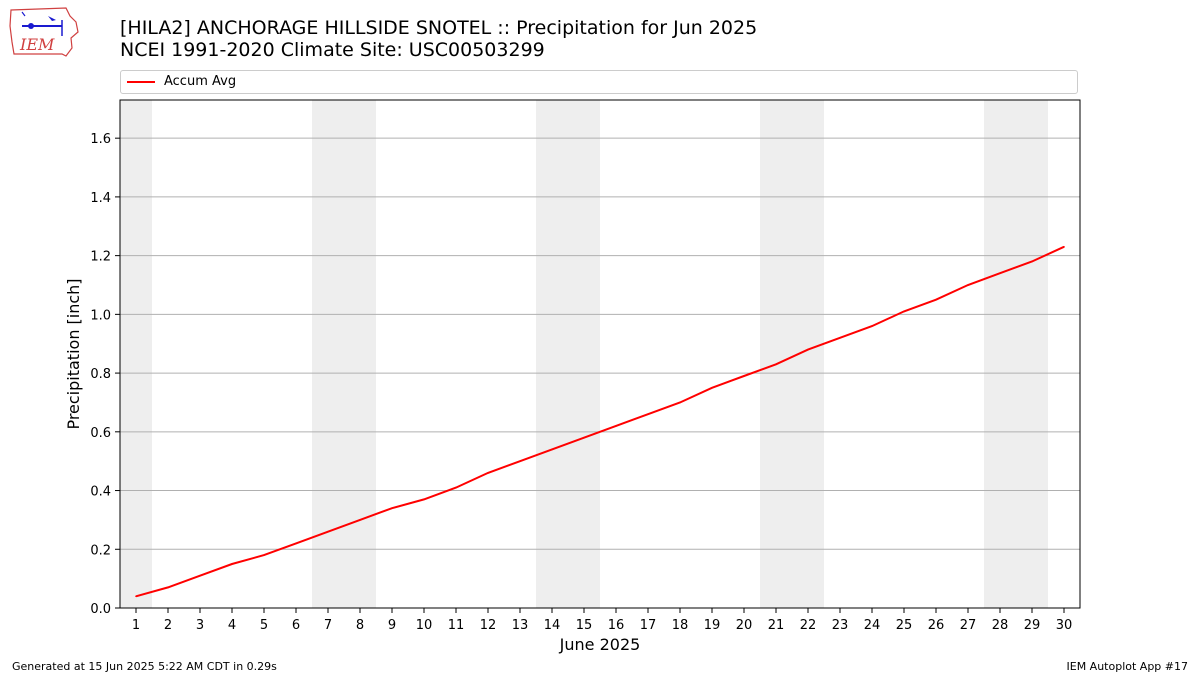 The image size is (1200, 675). Describe the element at coordinates (456, 625) in the screenshot. I see `x-tick-label: 11` at that location.